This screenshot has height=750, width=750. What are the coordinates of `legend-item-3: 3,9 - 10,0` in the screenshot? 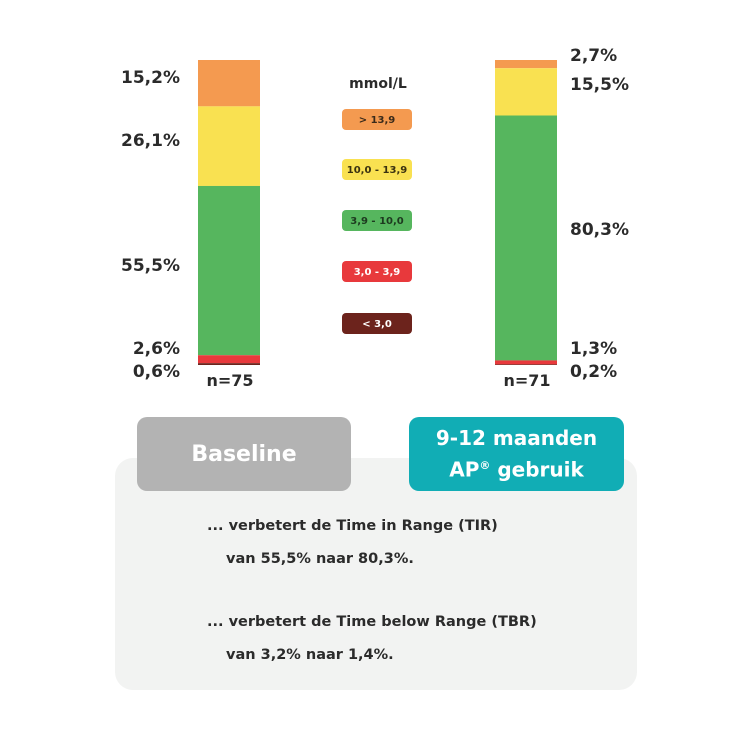 It's located at (377, 220).